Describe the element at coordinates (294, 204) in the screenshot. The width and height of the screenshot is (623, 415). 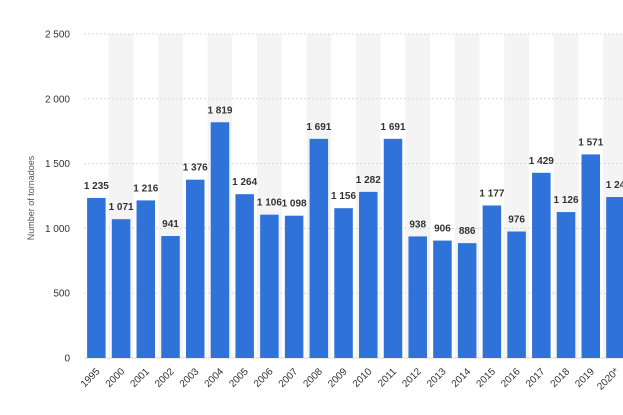
I see `data-label: 1 098` at that location.